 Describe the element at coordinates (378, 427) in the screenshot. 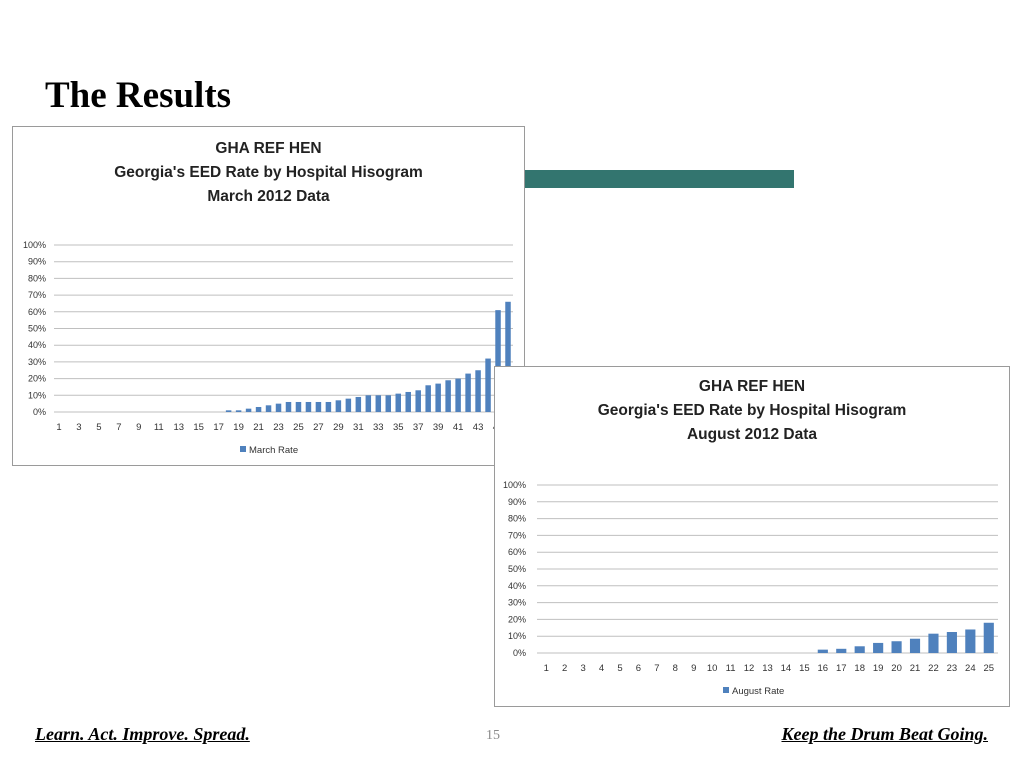

I see `march-chart-x-tick-label: 33` at that location.